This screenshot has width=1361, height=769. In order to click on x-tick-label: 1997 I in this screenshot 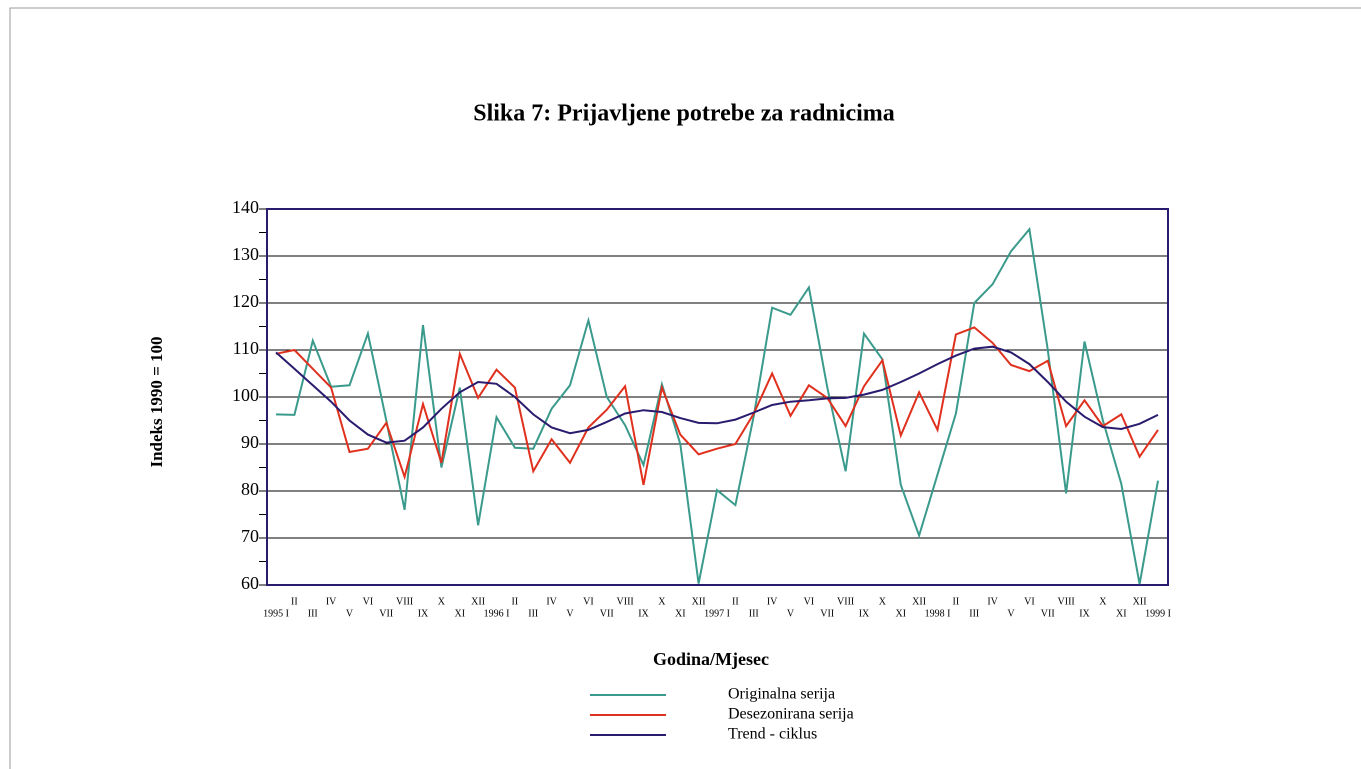, I will do `click(717, 613)`.